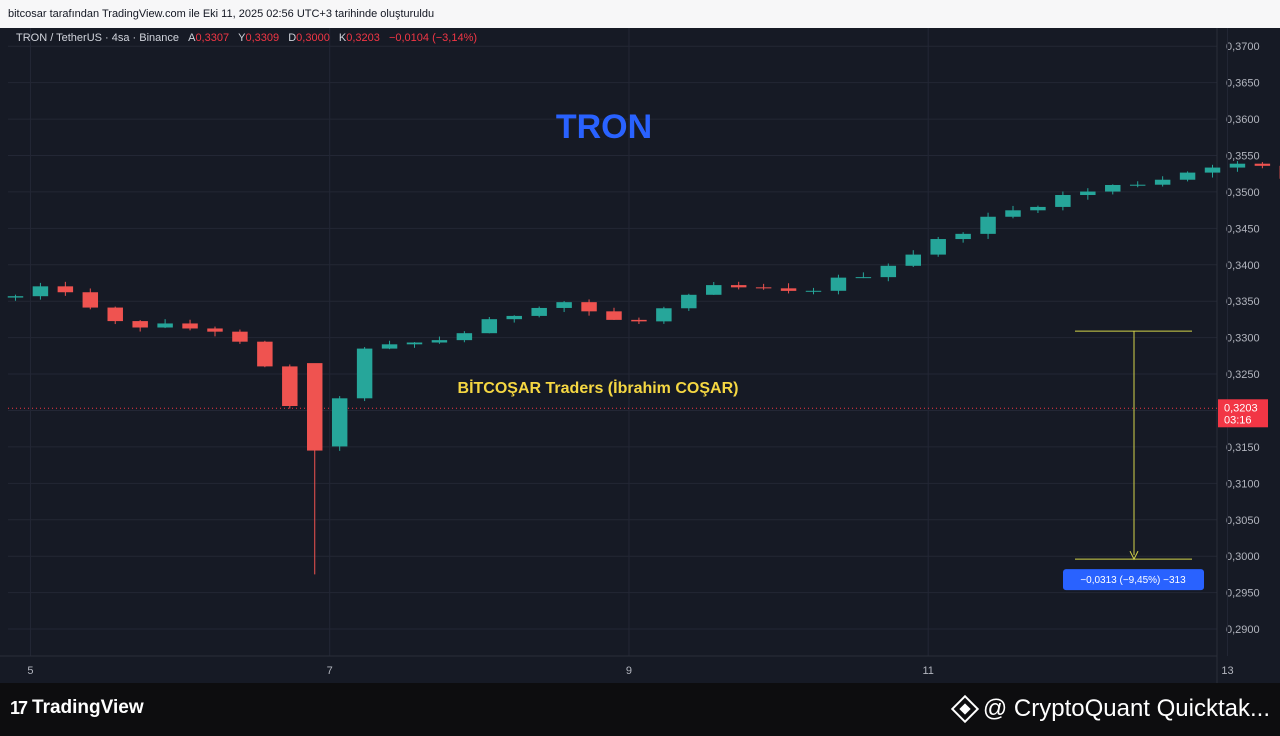 The height and width of the screenshot is (736, 1280). Describe the element at coordinates (1238, 420) in the screenshot. I see `countdown-label: 03:16` at that location.